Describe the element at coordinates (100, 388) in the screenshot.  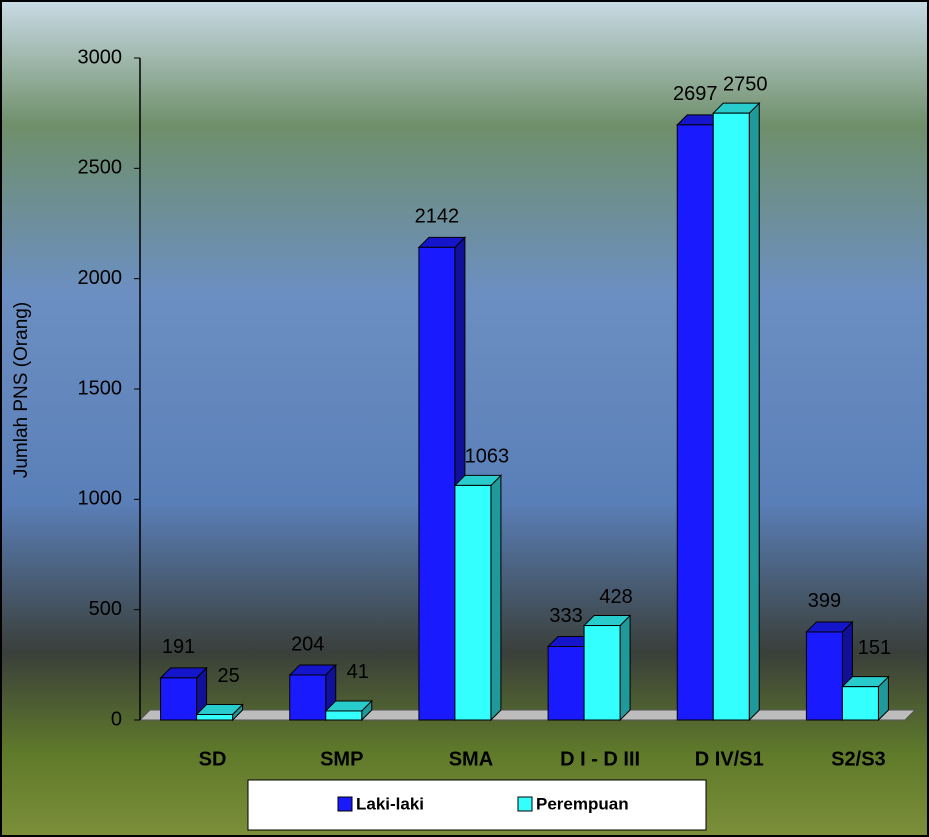
I see `y-tick-label: 1500` at that location.